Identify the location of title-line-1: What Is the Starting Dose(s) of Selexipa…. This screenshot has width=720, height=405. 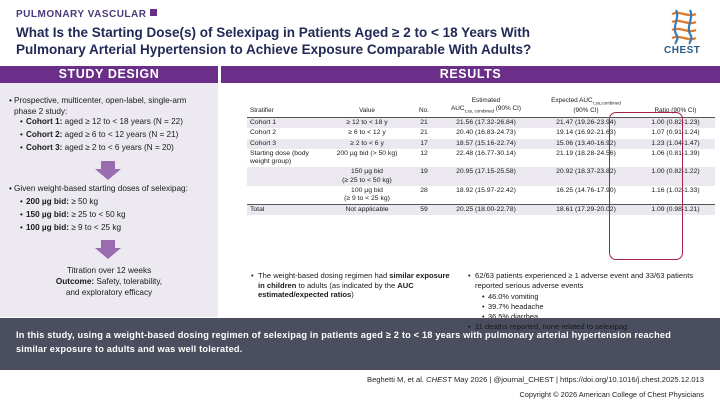
(273, 32).